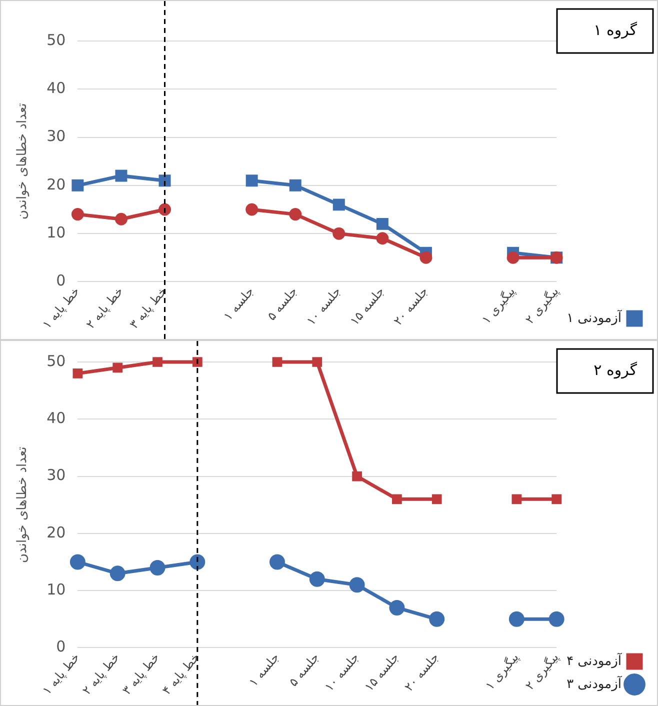  I want to click on legend-label: آزمودنی ۱, so click(594, 317).